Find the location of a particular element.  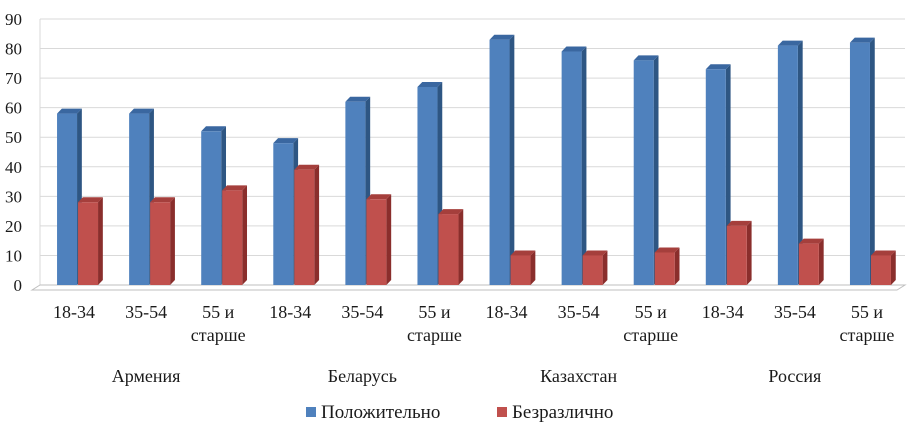

legend-label: Безразлично is located at coordinates (562, 412).